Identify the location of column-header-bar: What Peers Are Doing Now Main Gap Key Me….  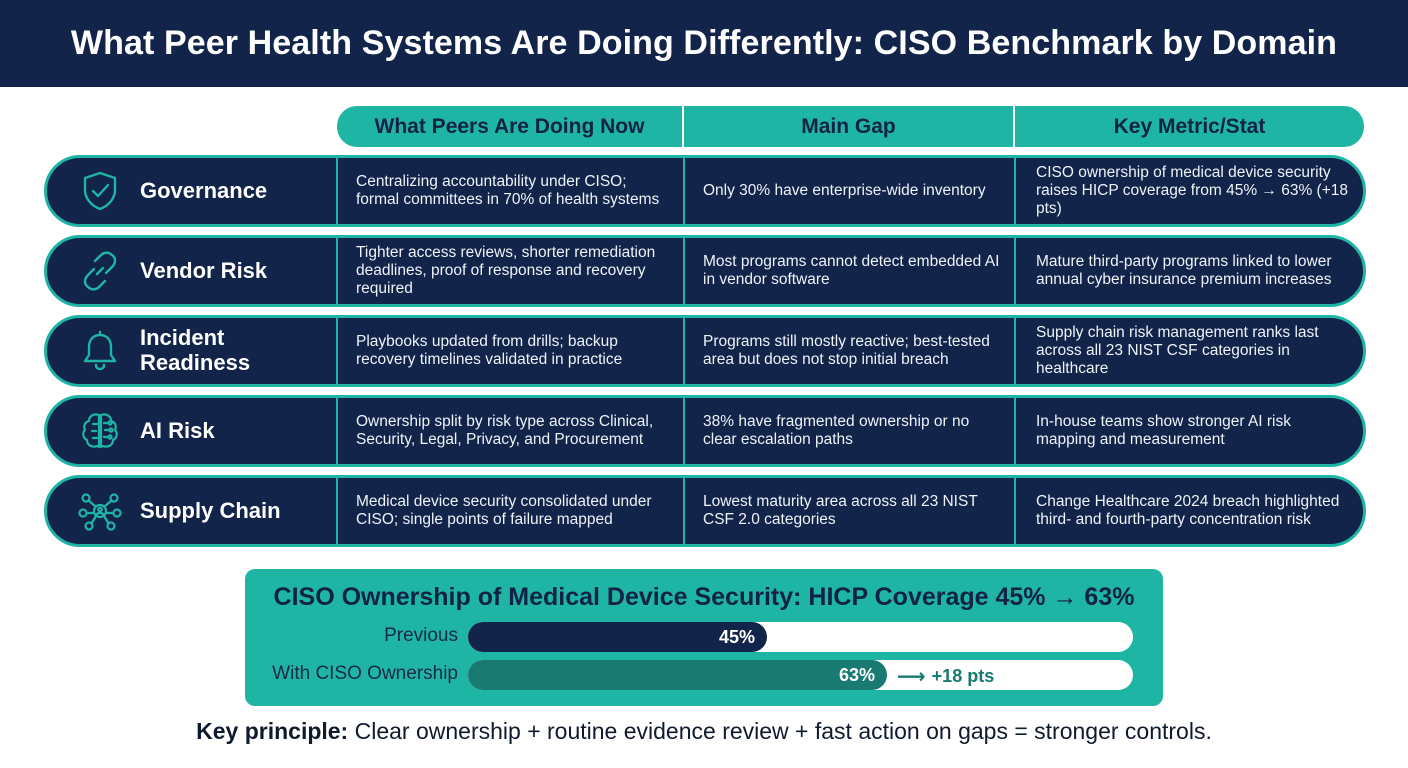
(850, 126).